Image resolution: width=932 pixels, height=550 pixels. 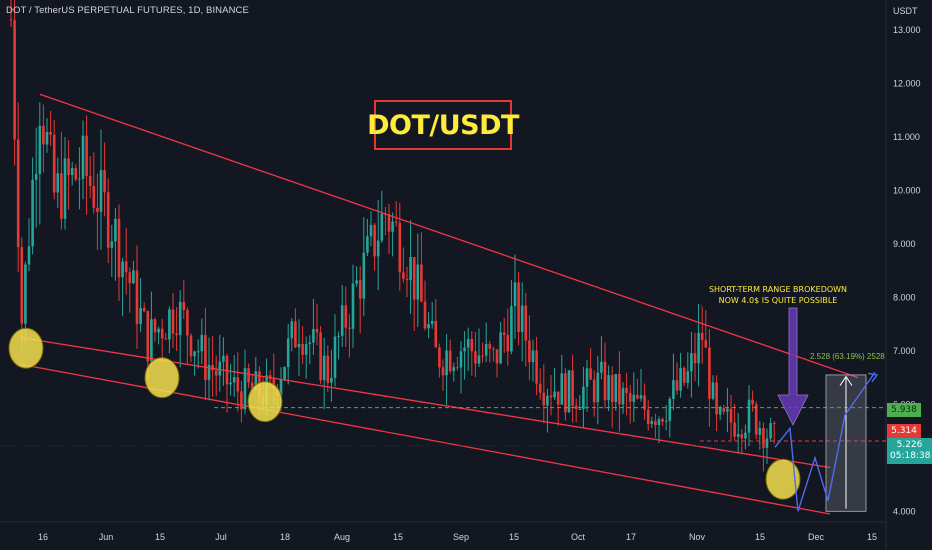 What do you see at coordinates (106, 537) in the screenshot?
I see `x-tick-label: Jun` at bounding box center [106, 537].